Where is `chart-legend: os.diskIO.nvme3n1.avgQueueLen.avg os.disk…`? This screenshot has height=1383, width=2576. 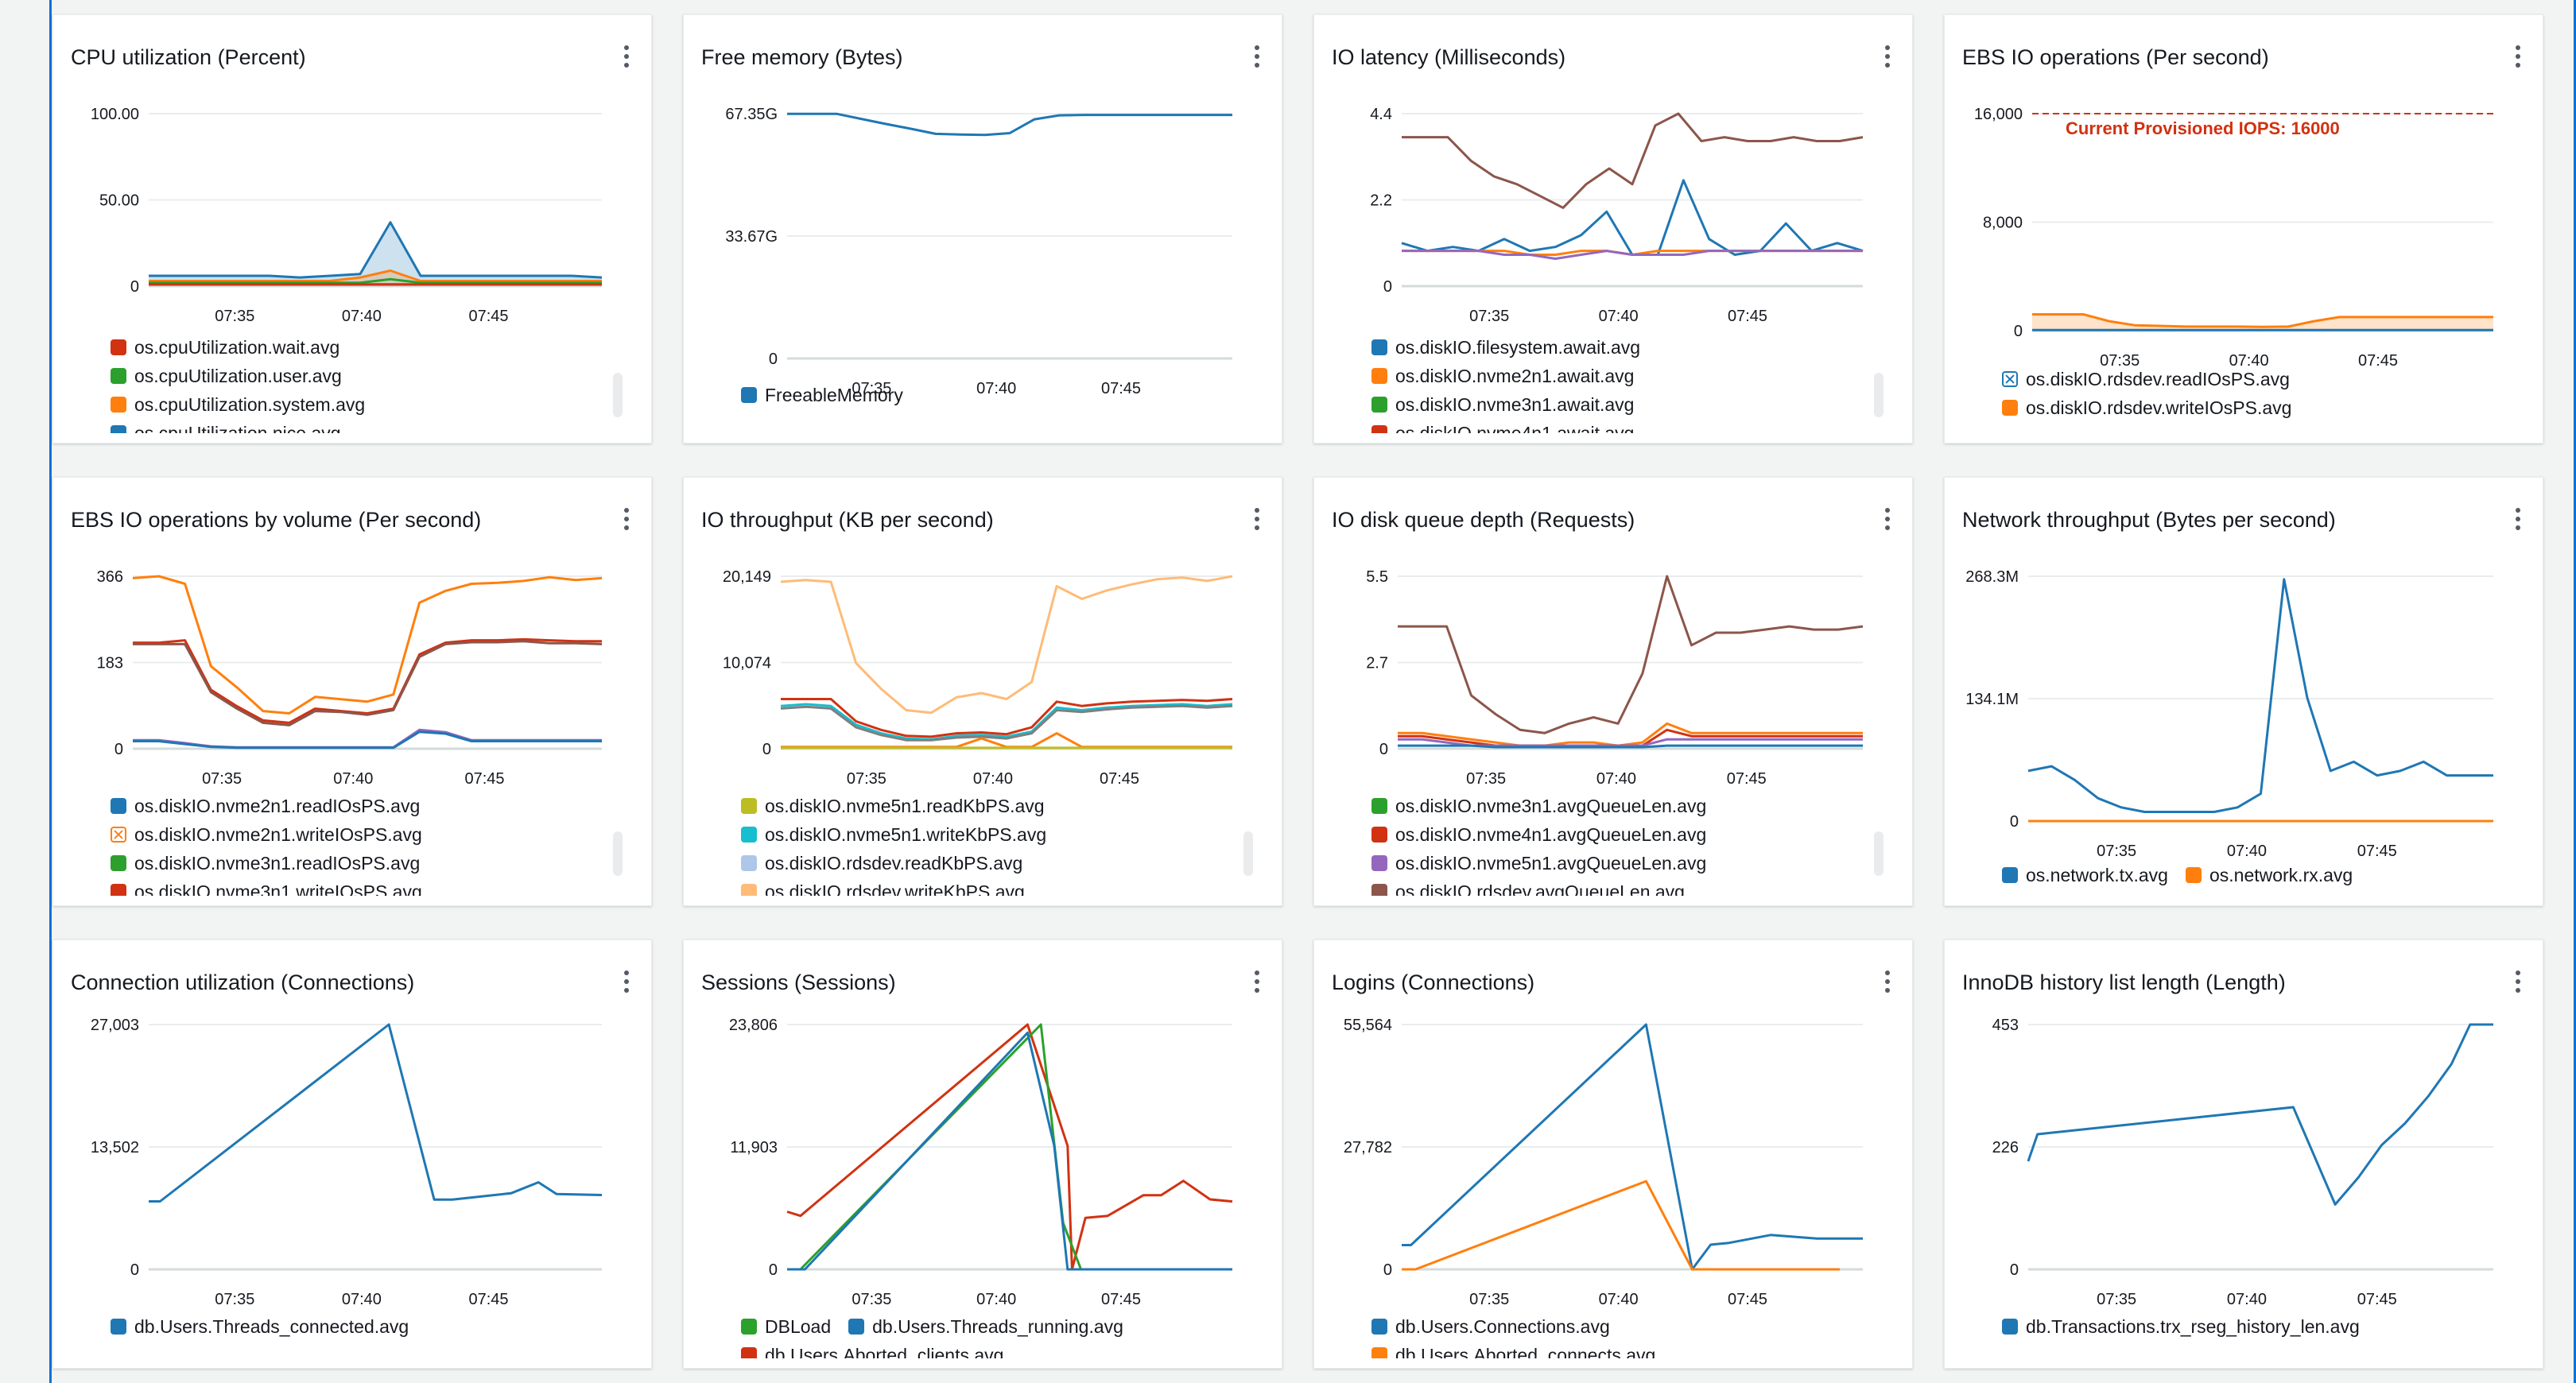
chart-legend: os.diskIO.nvme3n1.avgQueueLen.avg os.disk… is located at coordinates (1627, 844).